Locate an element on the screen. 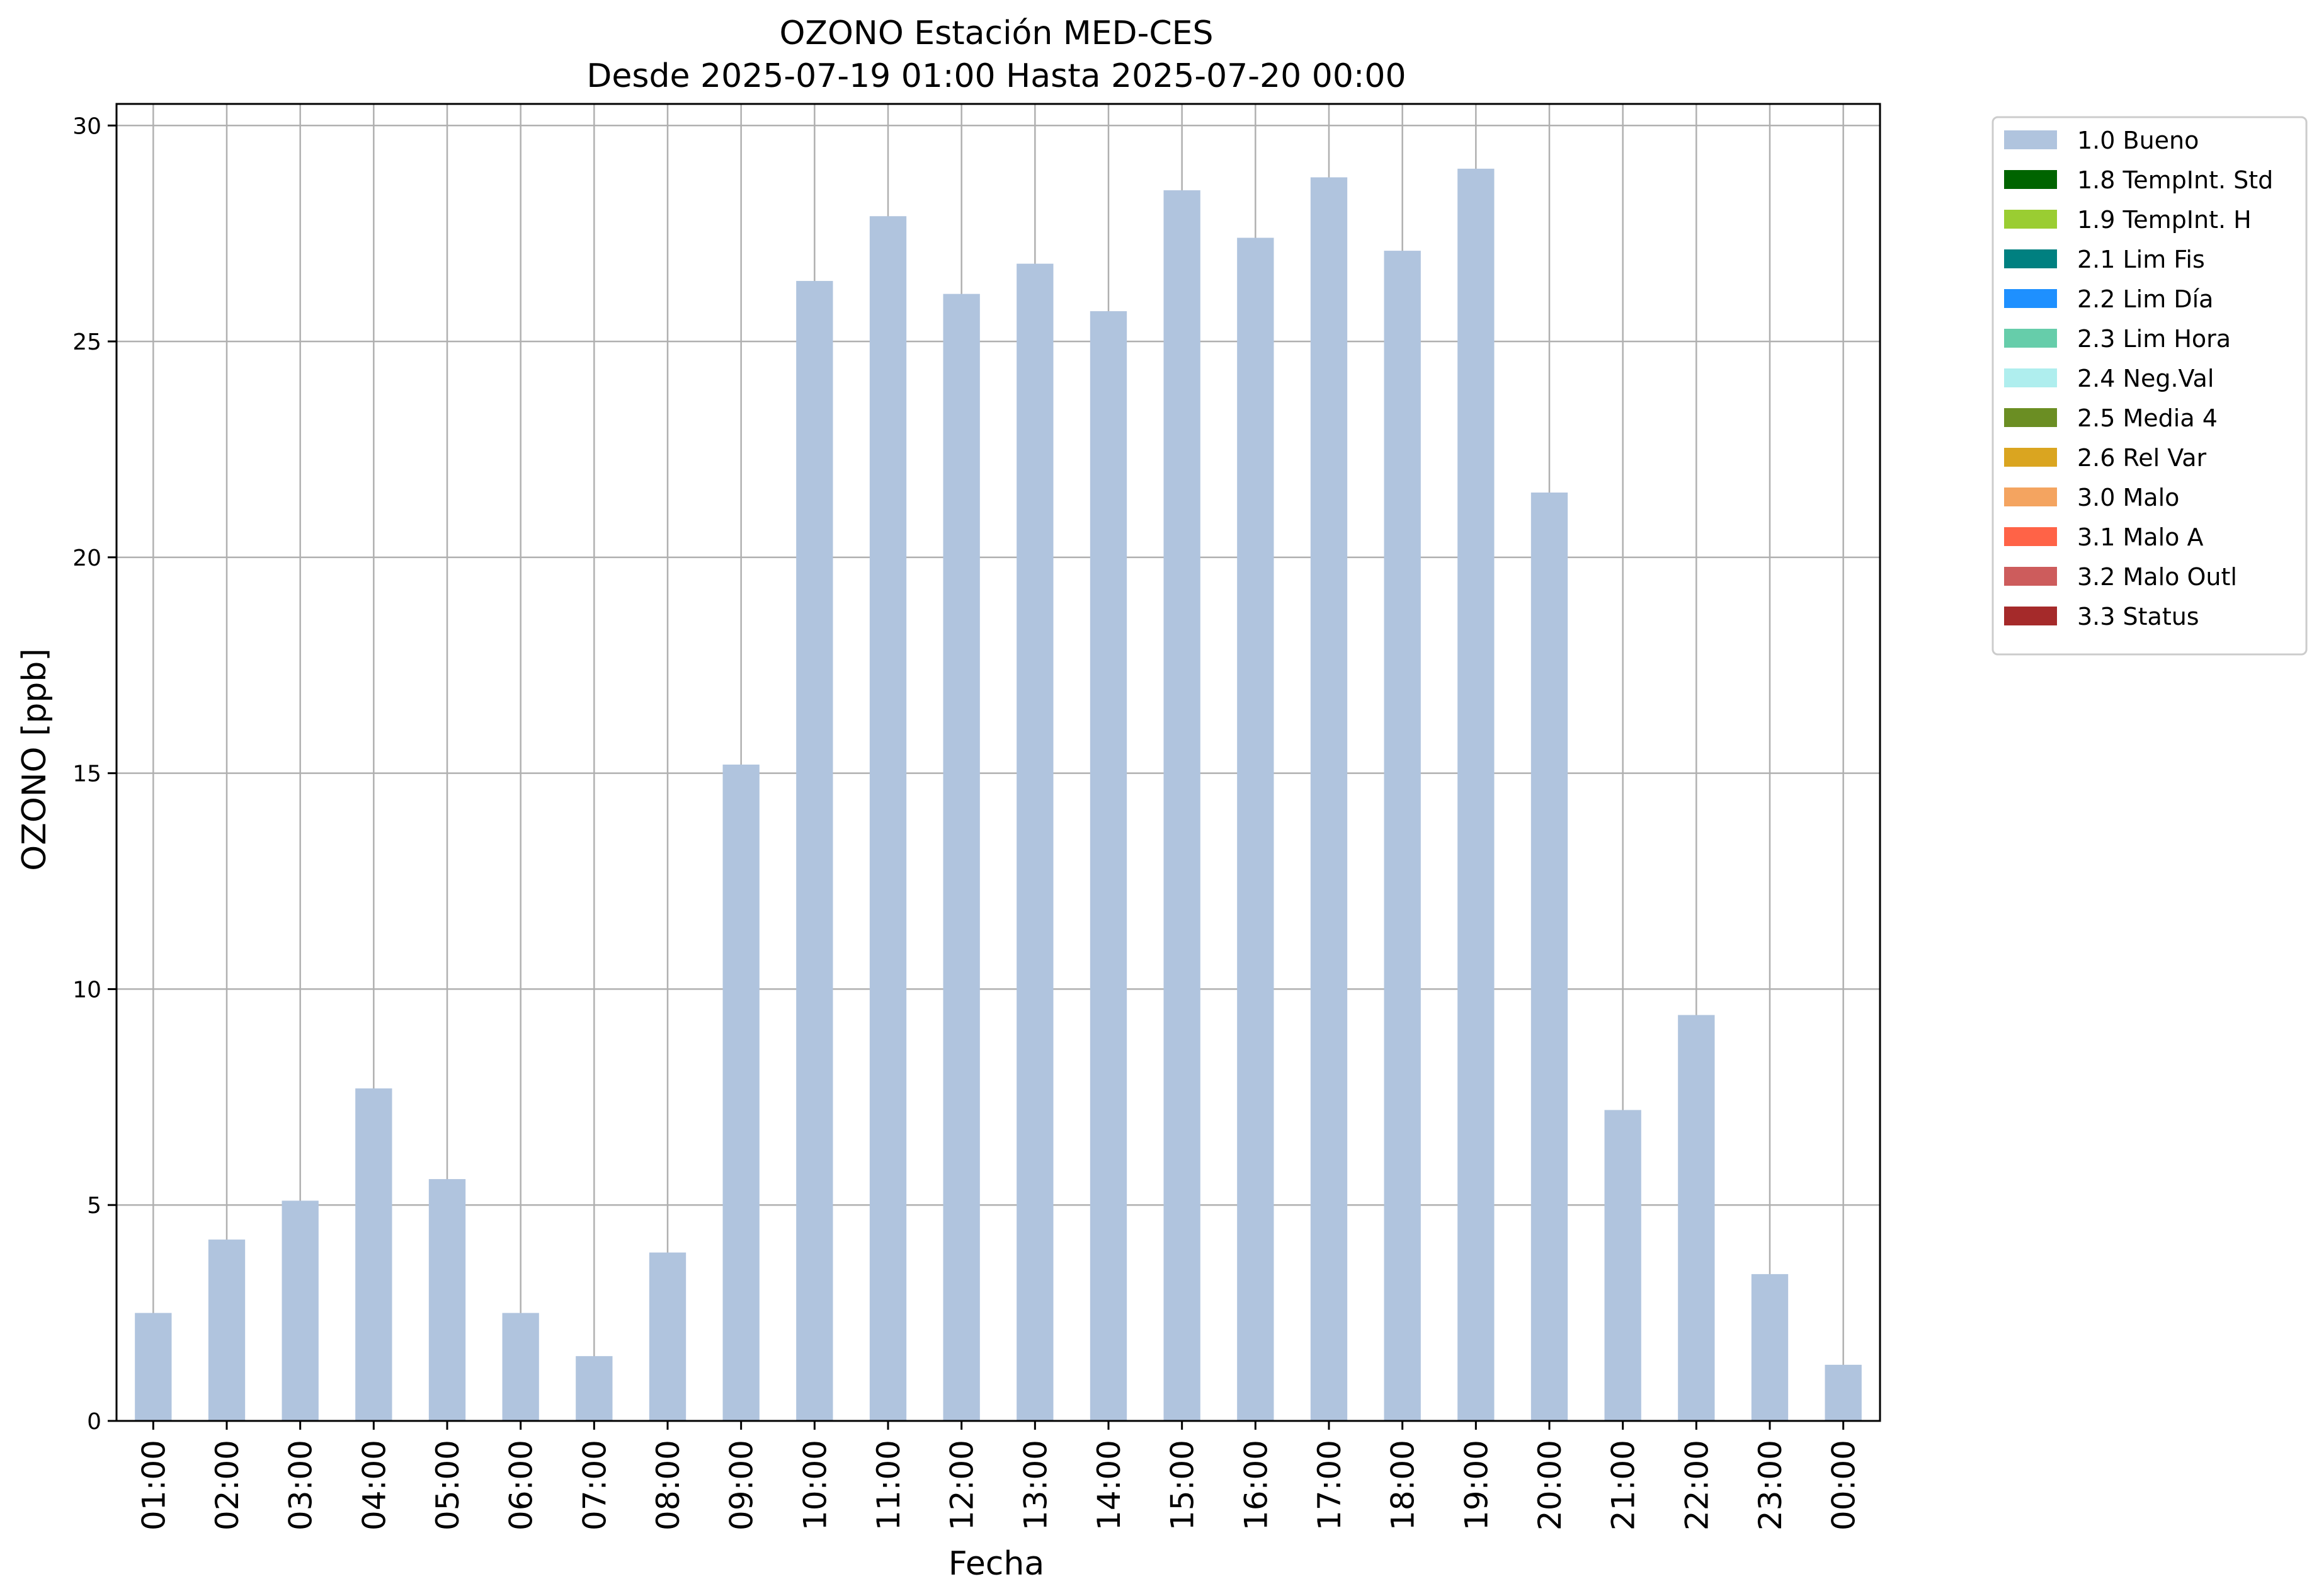 This screenshot has width=2319, height=1596. x-tick-label: 14:00 is located at coordinates (1109, 1485).